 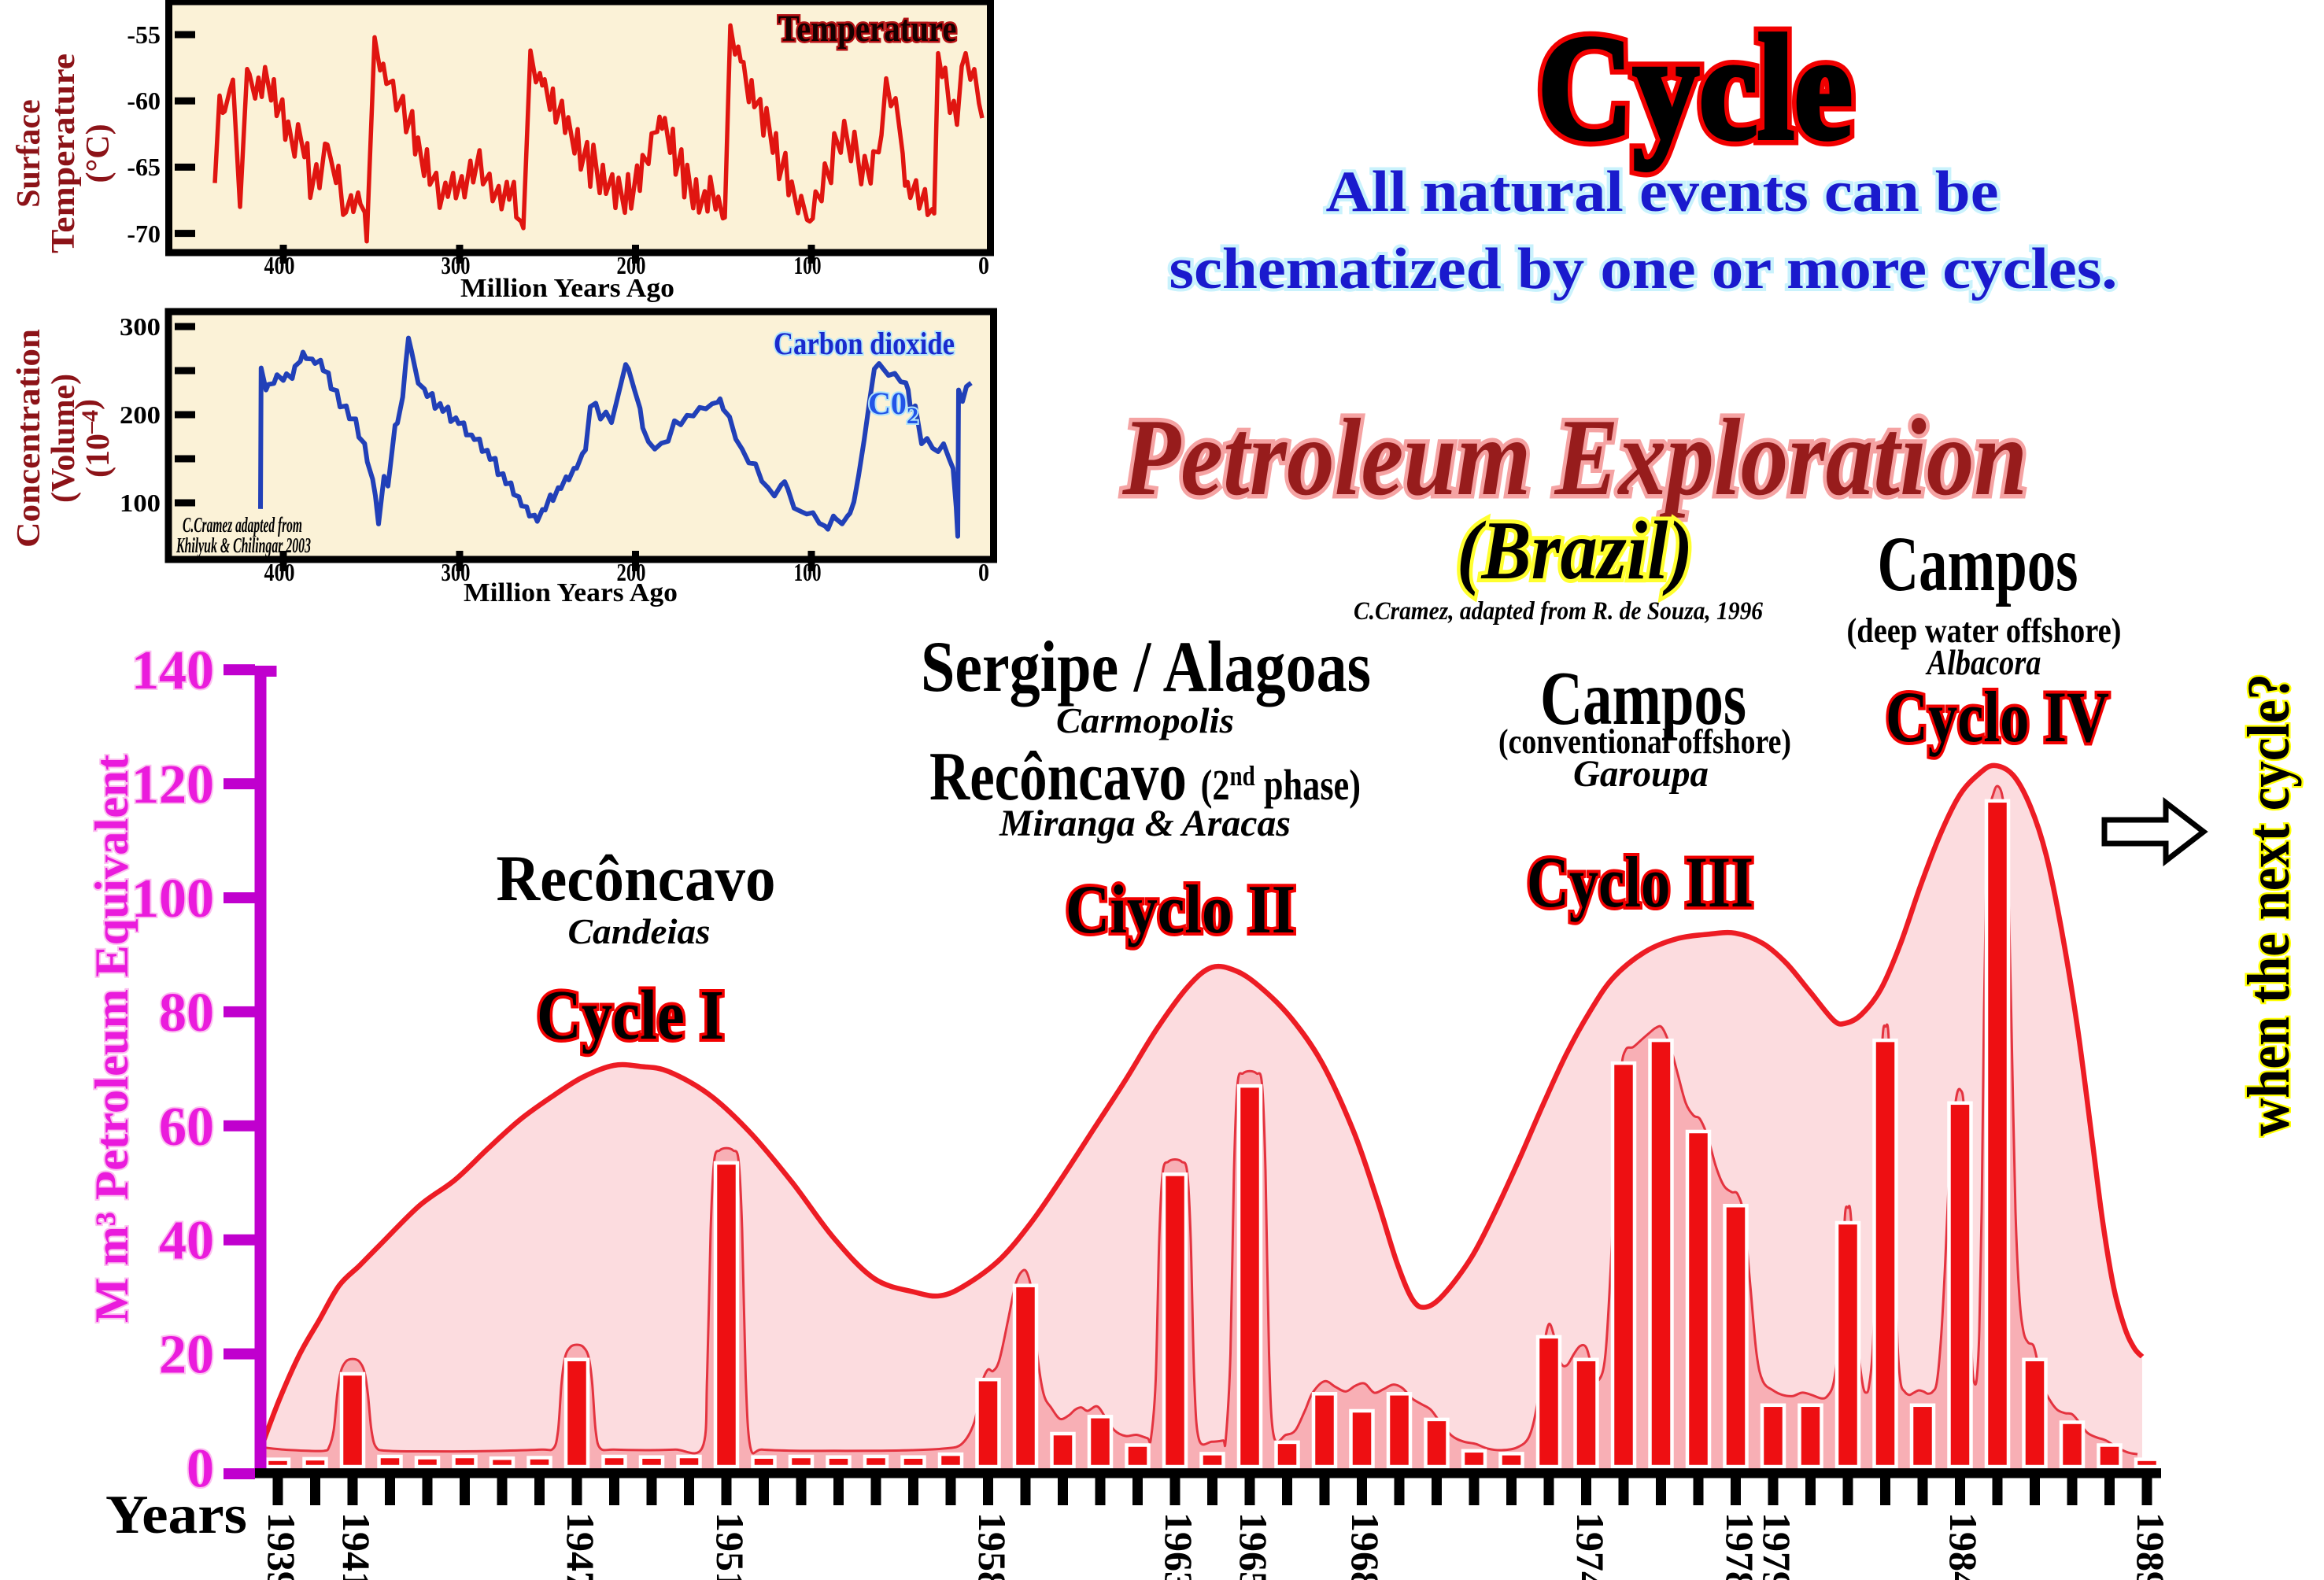 What do you see at coordinates (144, 234) in the screenshot?
I see `svg-text: -70` at bounding box center [144, 234].